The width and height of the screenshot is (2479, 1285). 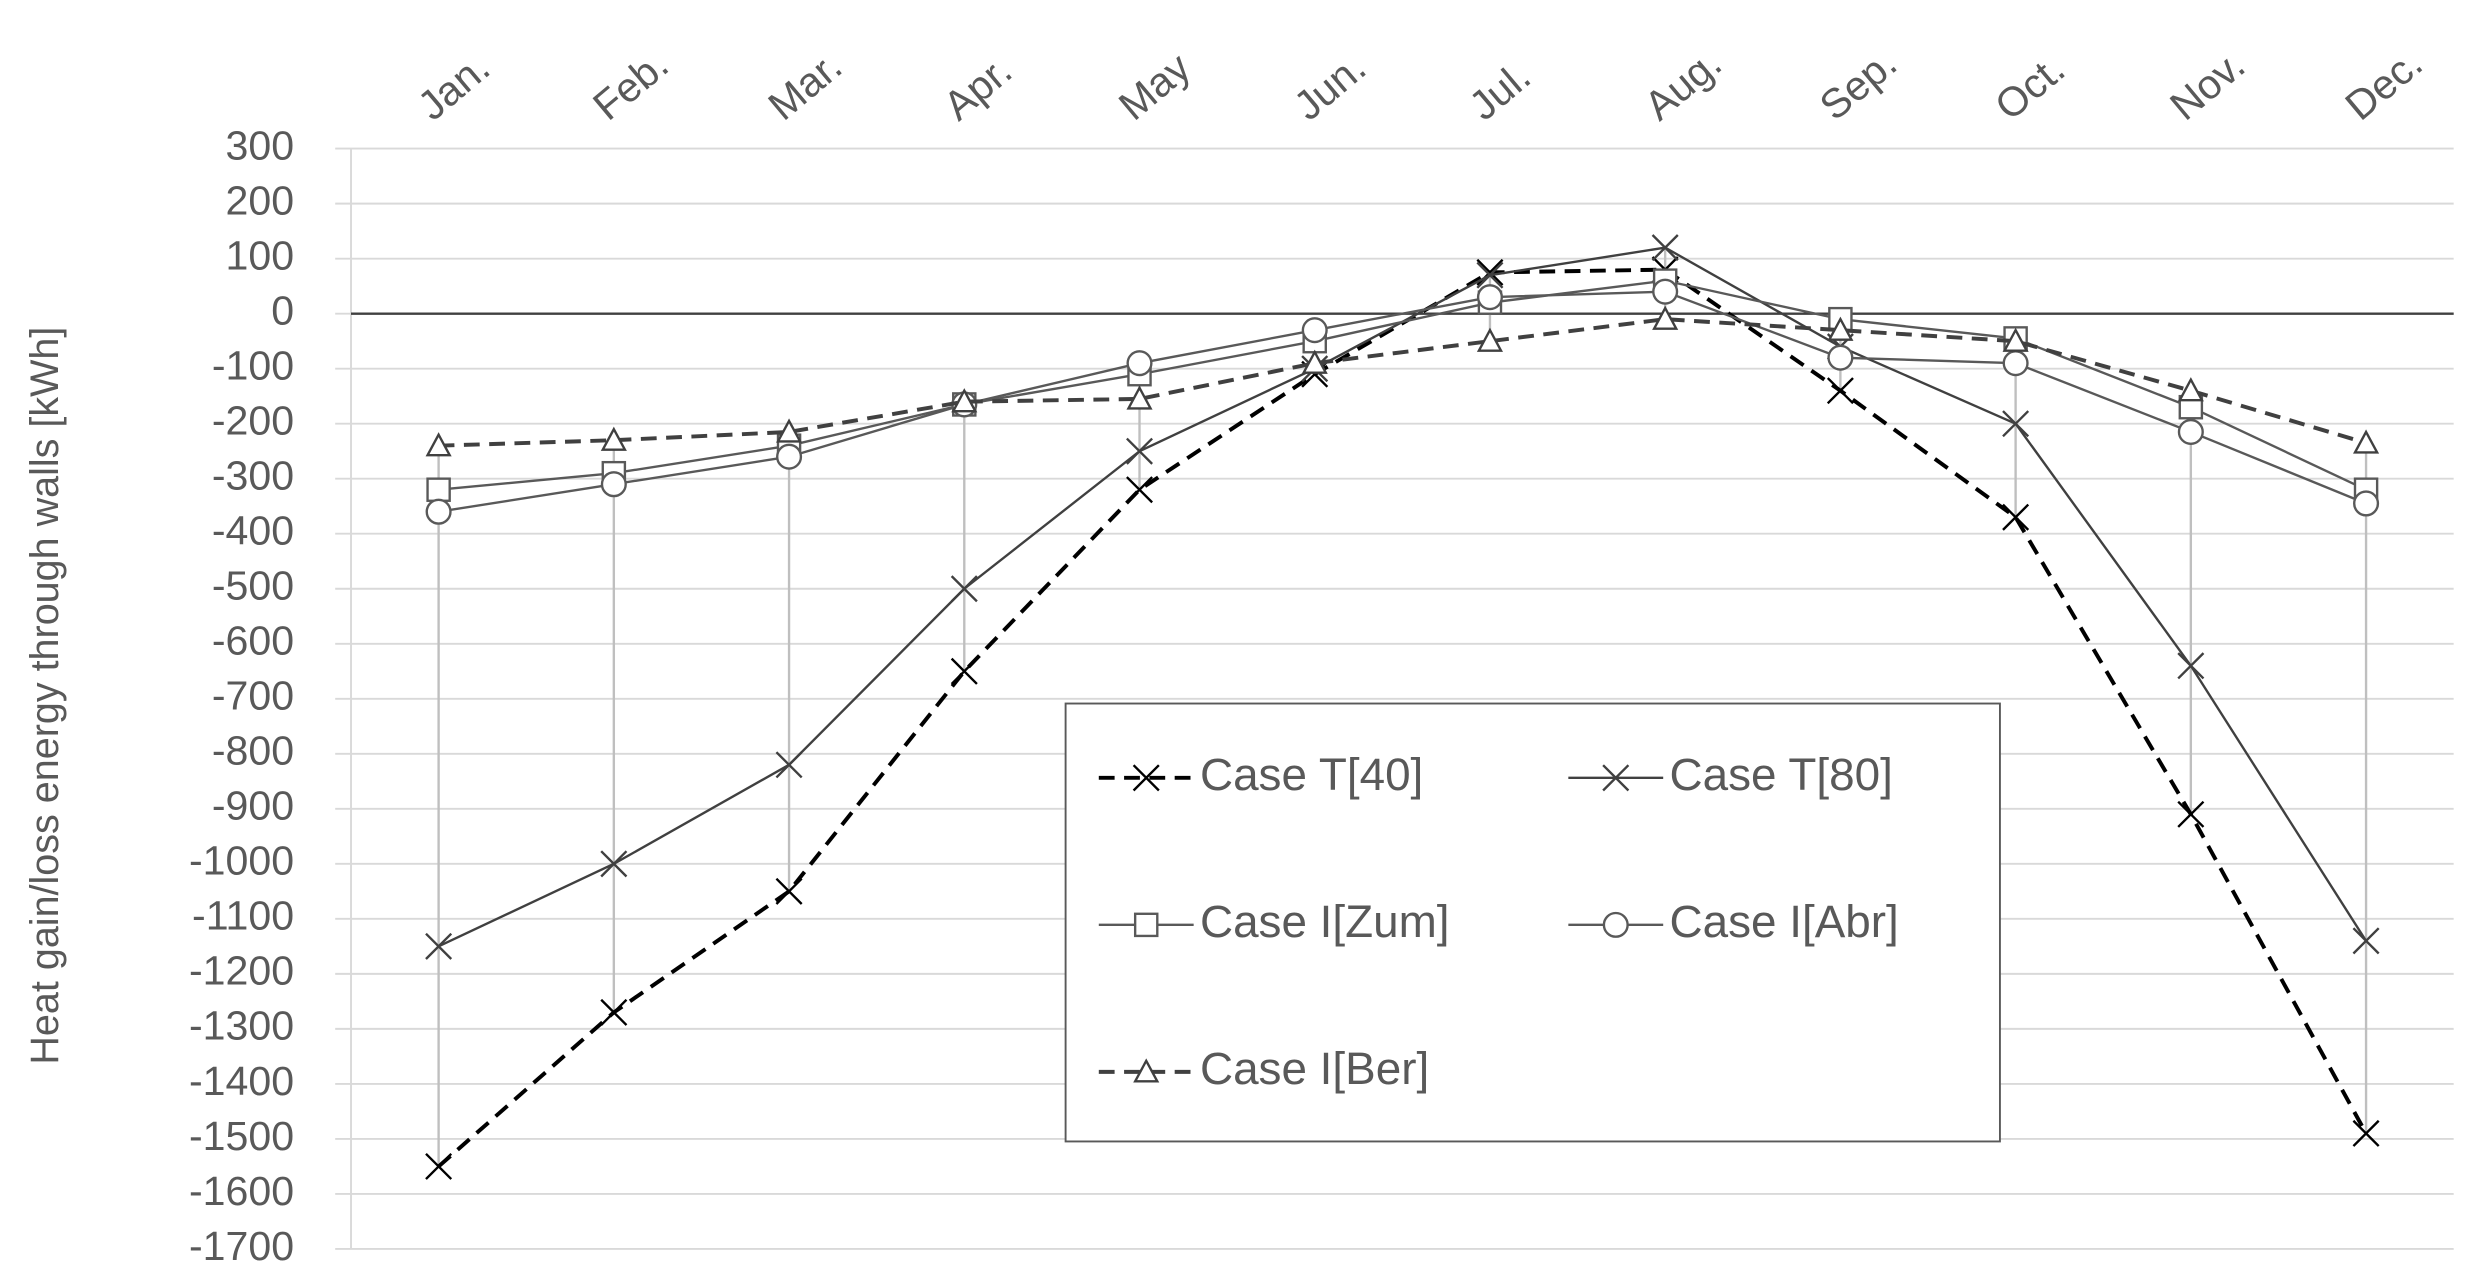 What do you see at coordinates (260, 145) in the screenshot?
I see `y-tick-label: 300` at bounding box center [260, 145].